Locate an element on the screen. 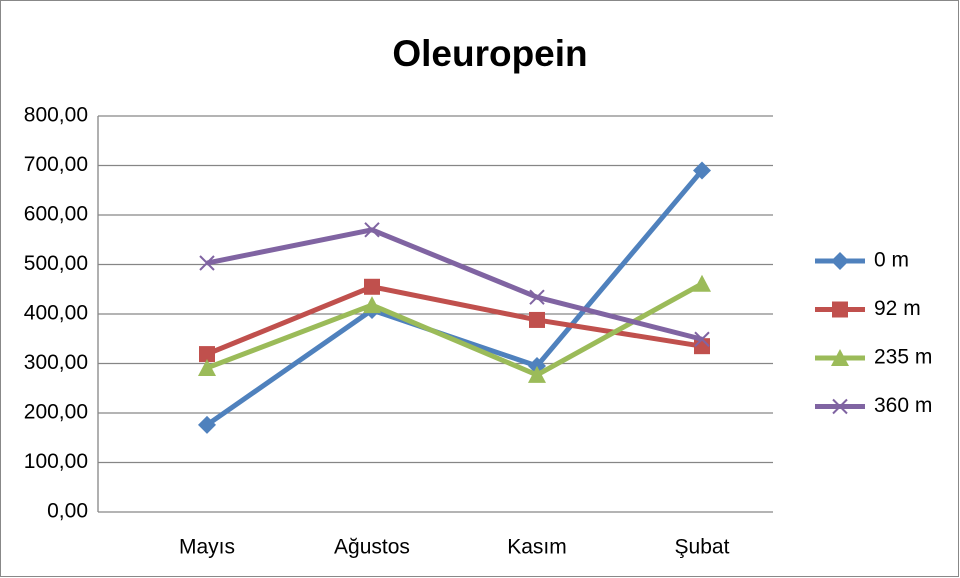  legend-label: 235 m is located at coordinates (903, 357).